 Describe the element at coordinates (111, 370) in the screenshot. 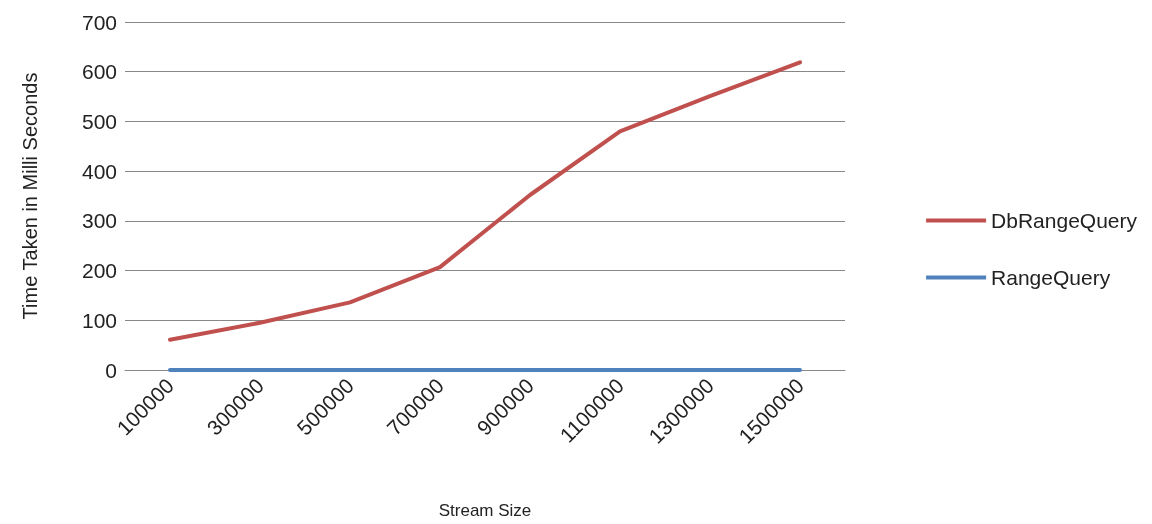

I see `y-tick-label: 0` at that location.